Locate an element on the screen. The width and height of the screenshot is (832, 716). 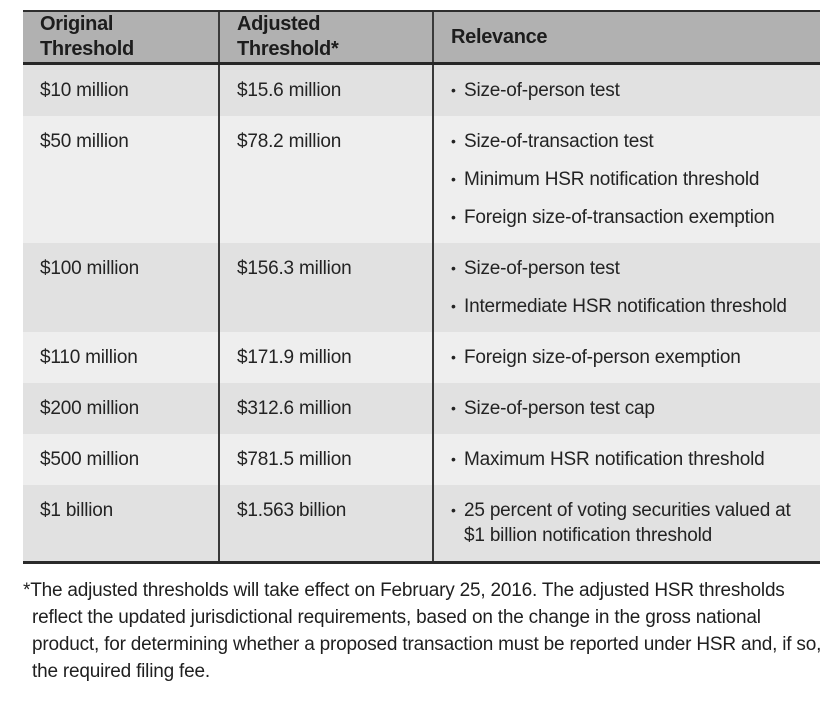
relevance-text: Maximum HSR notification threshold is located at coordinates (614, 459).